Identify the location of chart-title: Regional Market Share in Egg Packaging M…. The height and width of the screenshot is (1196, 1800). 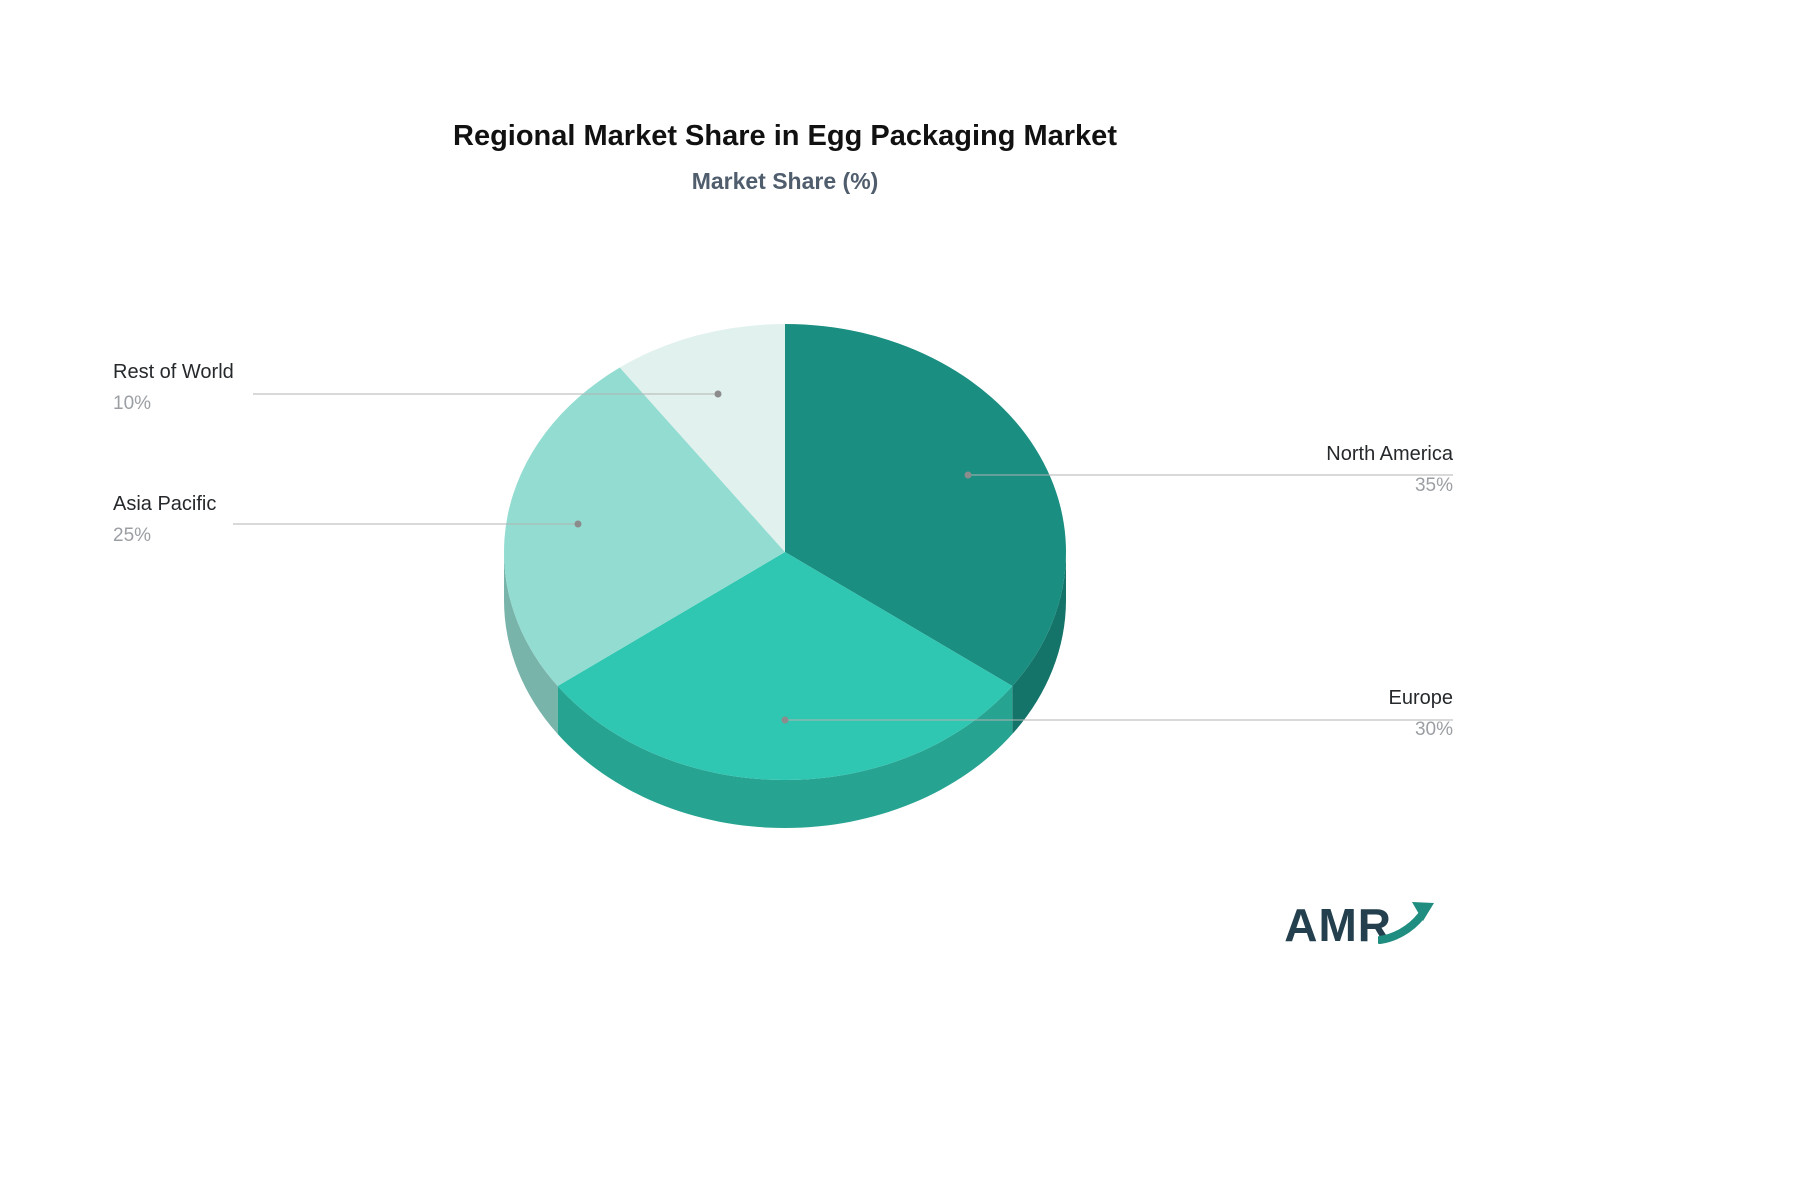
(785, 136).